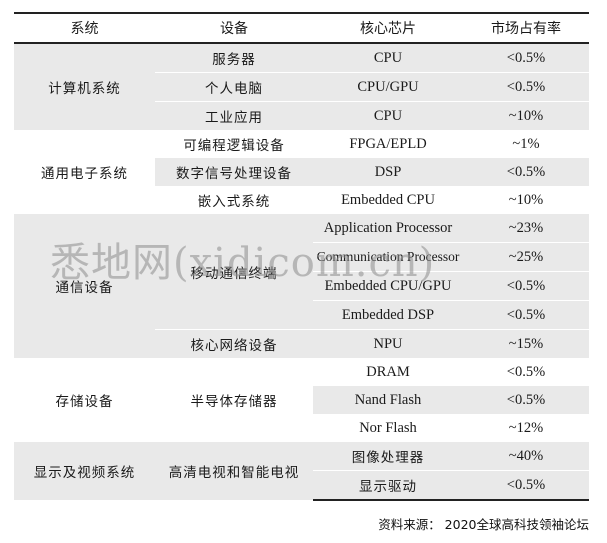  Describe the element at coordinates (84, 86) in the screenshot. I see `system-cell: 计算机系统` at that location.